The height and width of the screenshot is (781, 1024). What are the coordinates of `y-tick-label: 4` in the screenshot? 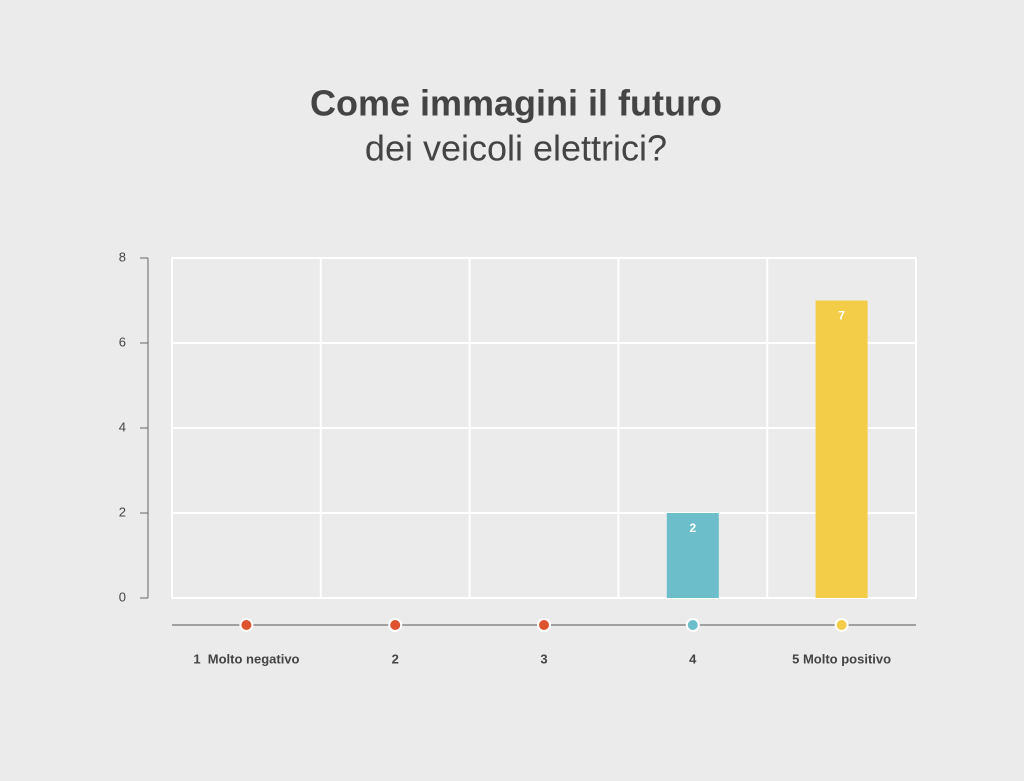 It's located at (122, 426).